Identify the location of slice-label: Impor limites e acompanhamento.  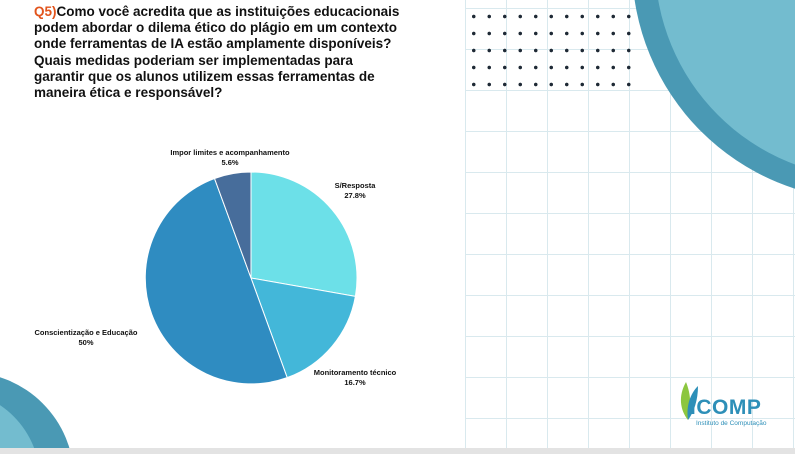
(230, 152).